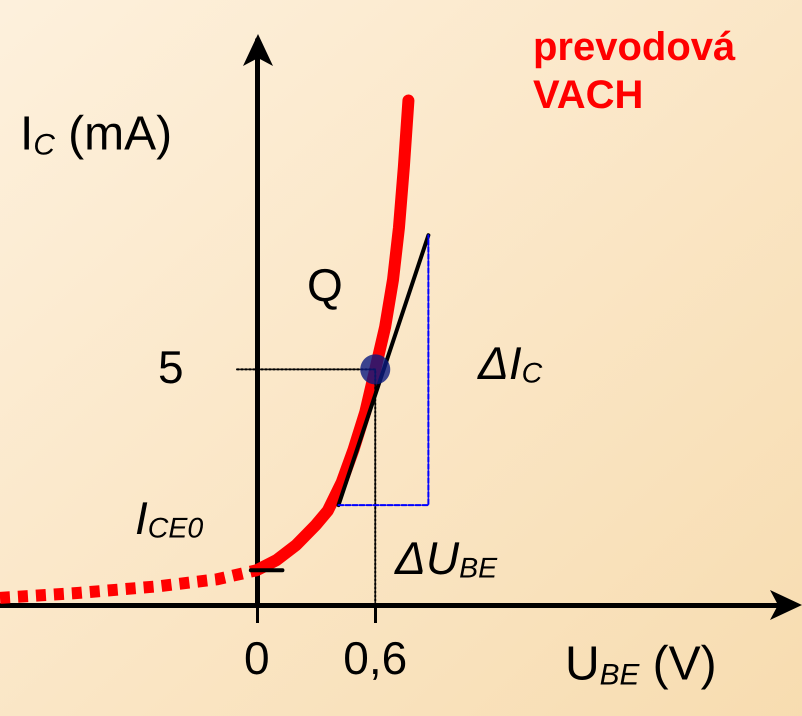  Describe the element at coordinates (171, 367) in the screenshot. I see `annotation: 5` at that location.